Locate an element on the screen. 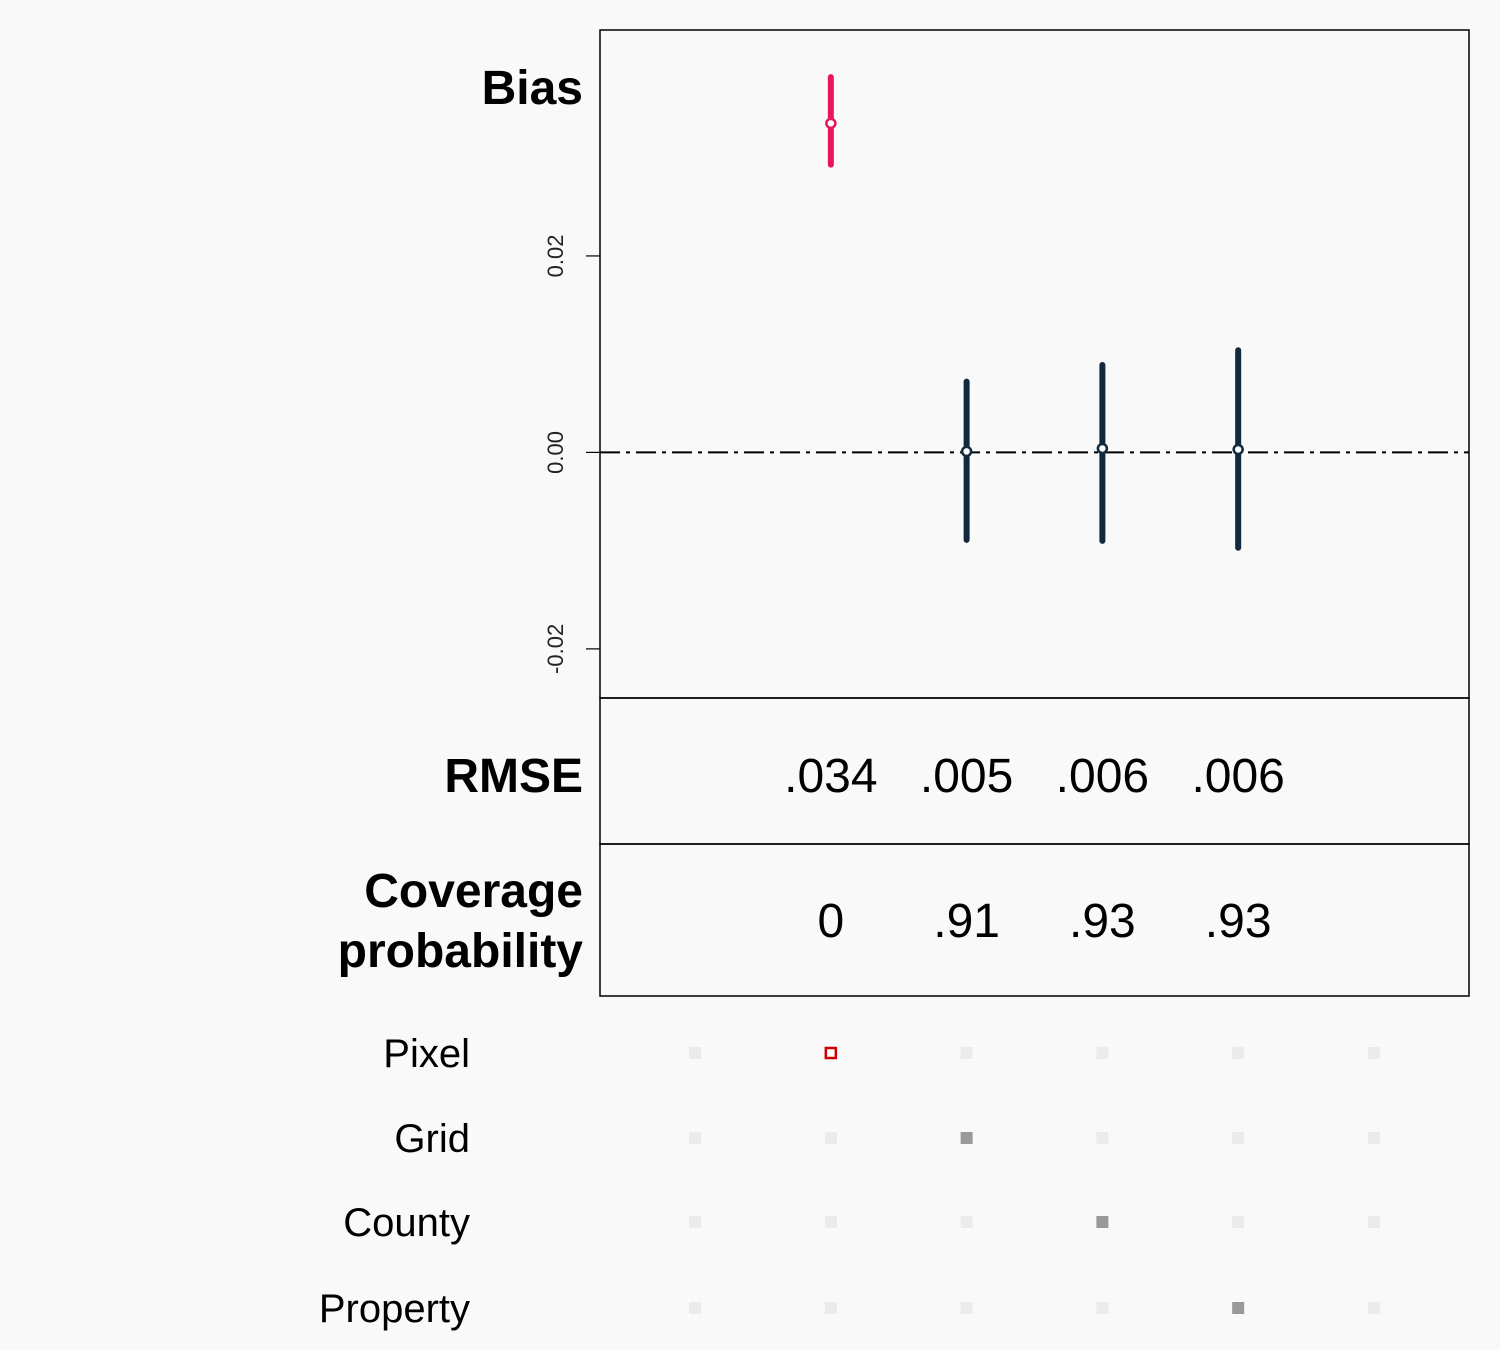 The width and height of the screenshot is (1500, 1350). rmse-panel-title: RMSE is located at coordinates (513, 776).